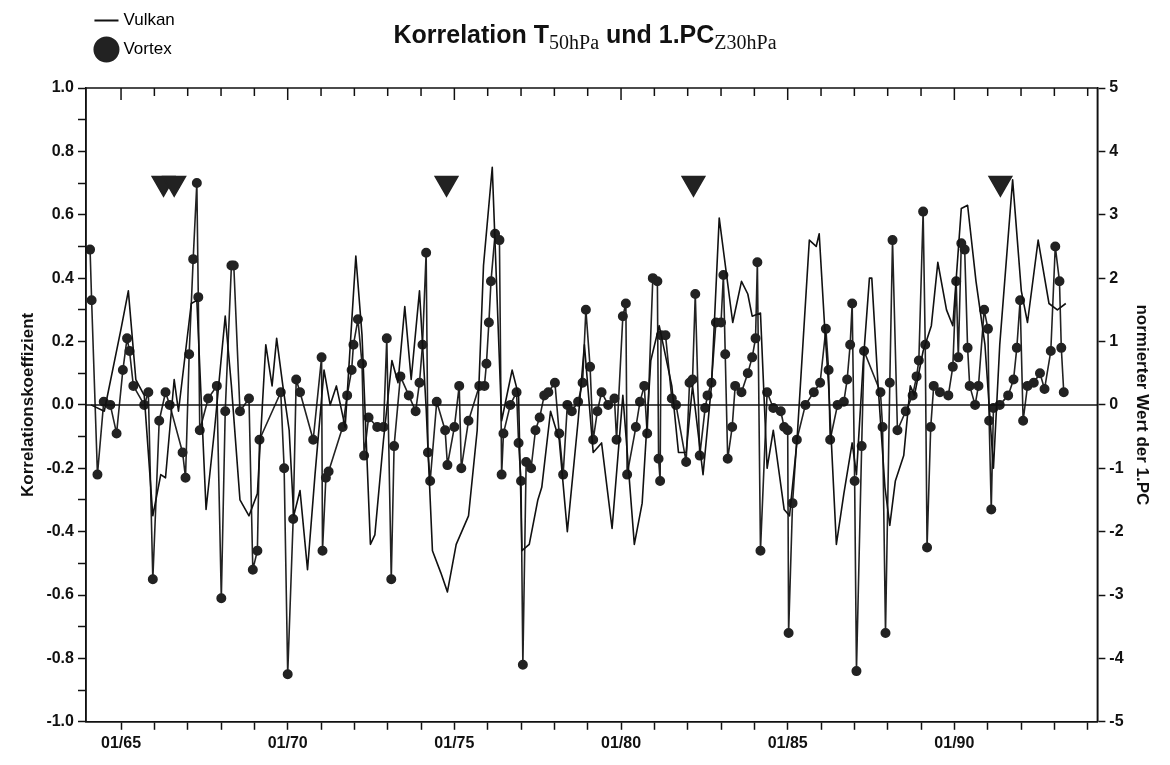 This screenshot has width=1170, height=765. Describe the element at coordinates (1114, 277) in the screenshot. I see `y2-tick-label: 2` at that location.